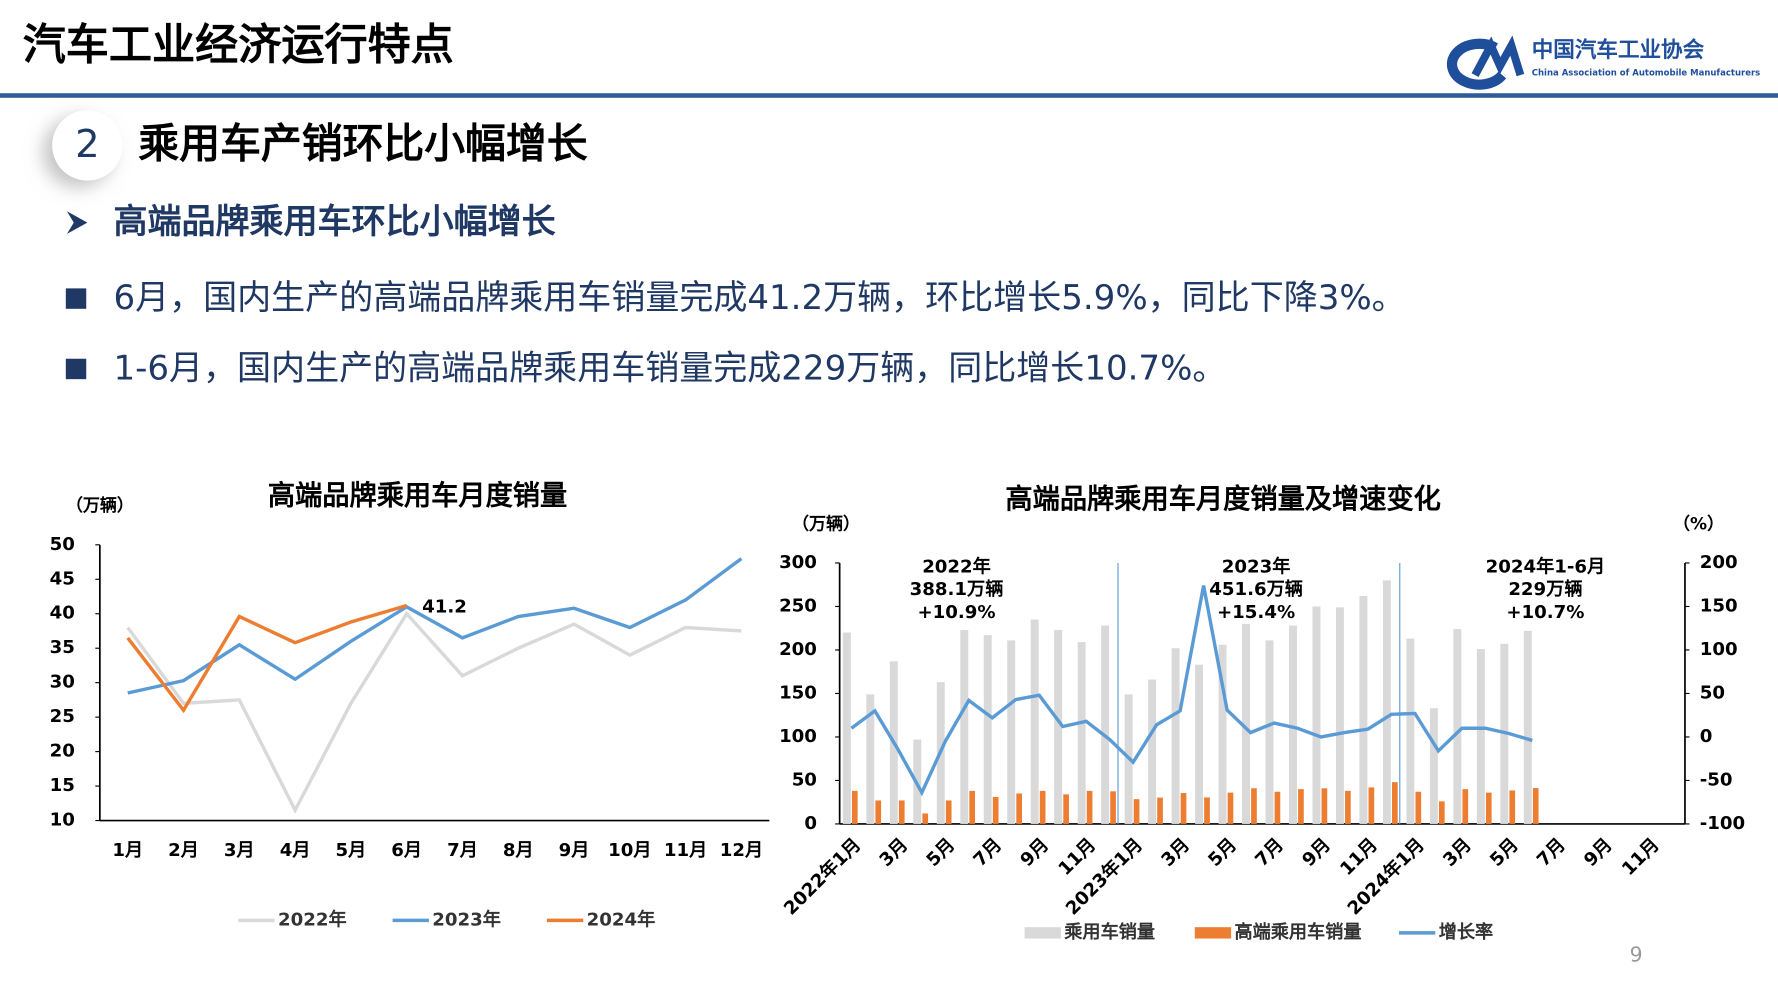  What do you see at coordinates (62, 716) in the screenshot?
I see `y-tick-label: 25` at bounding box center [62, 716].